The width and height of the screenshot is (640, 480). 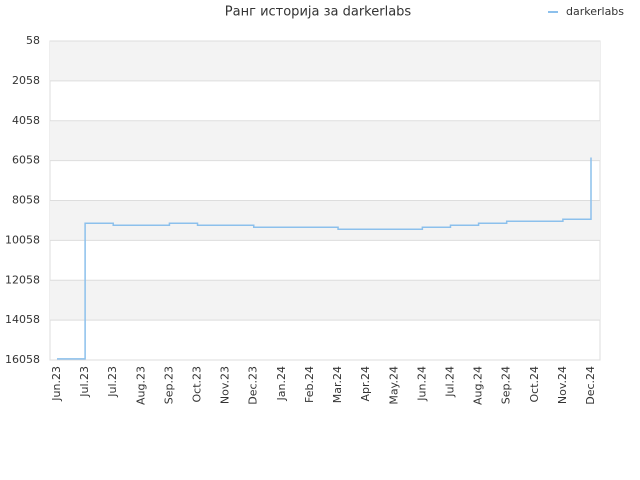 What do you see at coordinates (318, 12) in the screenshot?
I see `chart-title: Ранг историја за darkerlabs` at bounding box center [318, 12].